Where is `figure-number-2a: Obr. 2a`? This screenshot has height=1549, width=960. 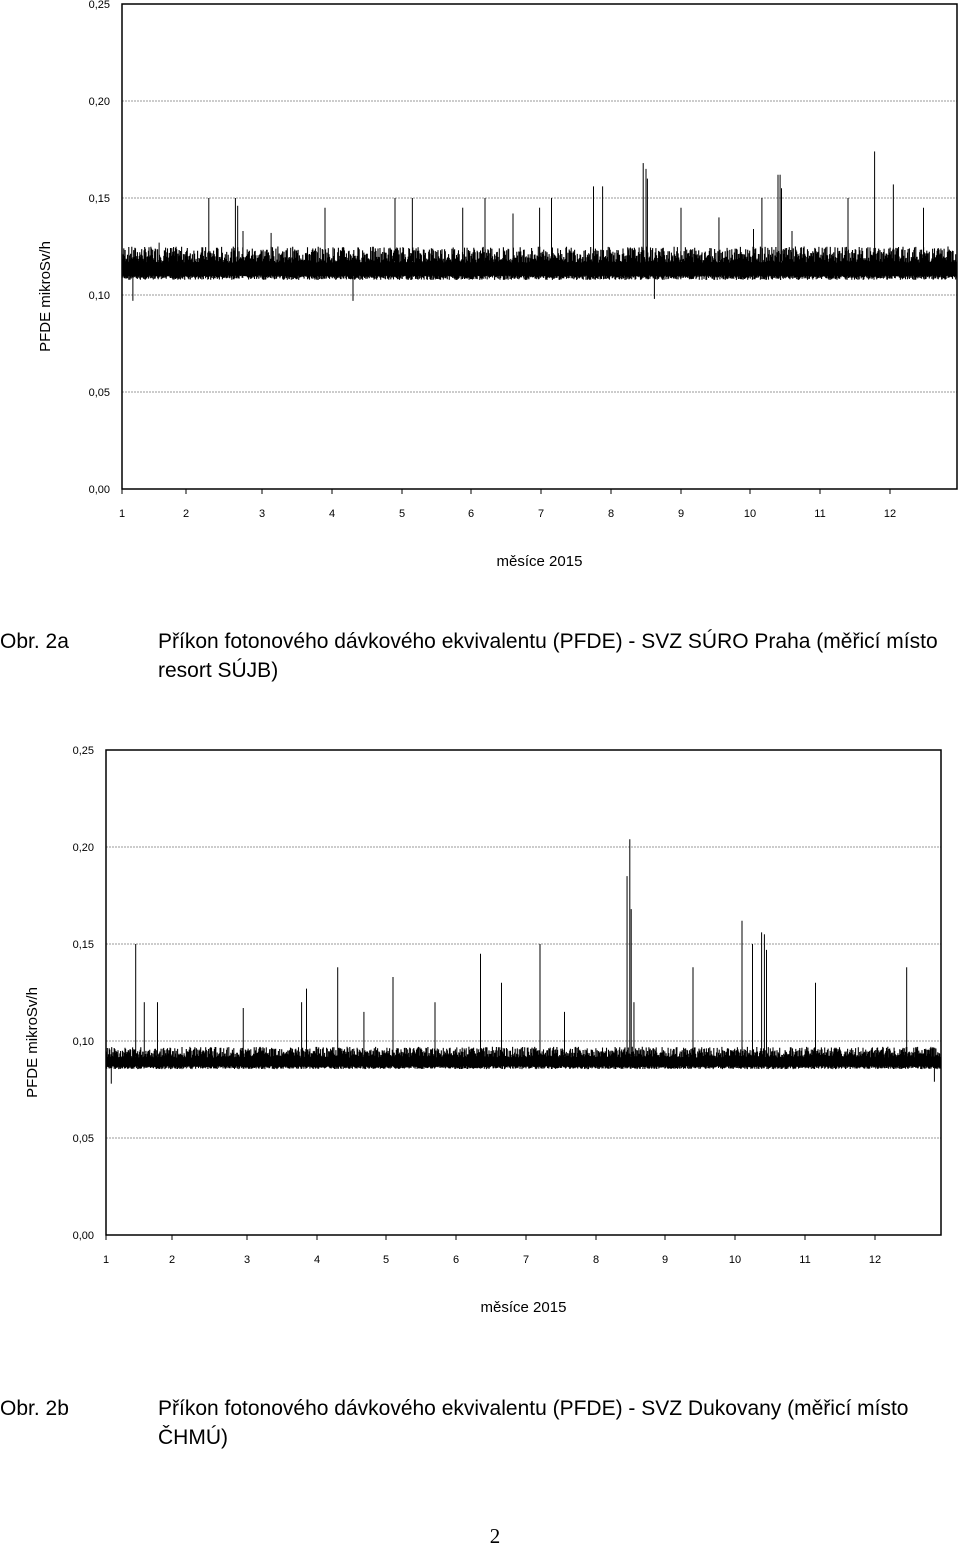
figure-number-2a: Obr. 2a is located at coordinates (34, 641).